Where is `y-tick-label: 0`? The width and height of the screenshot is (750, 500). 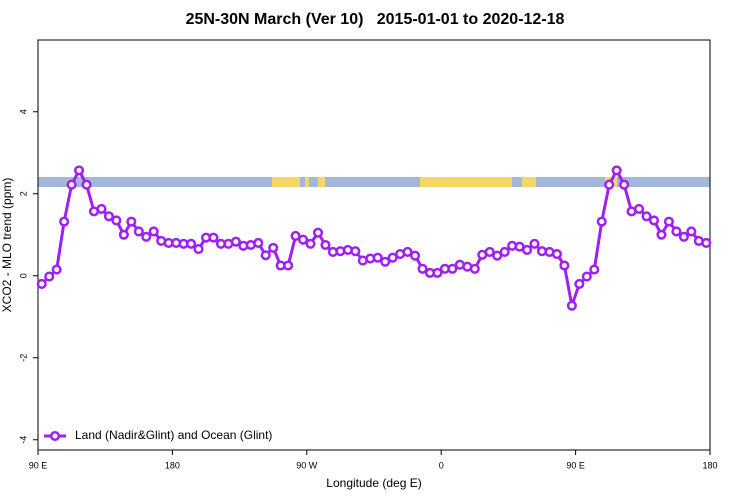 y-tick-label: 0 is located at coordinates (23, 275).